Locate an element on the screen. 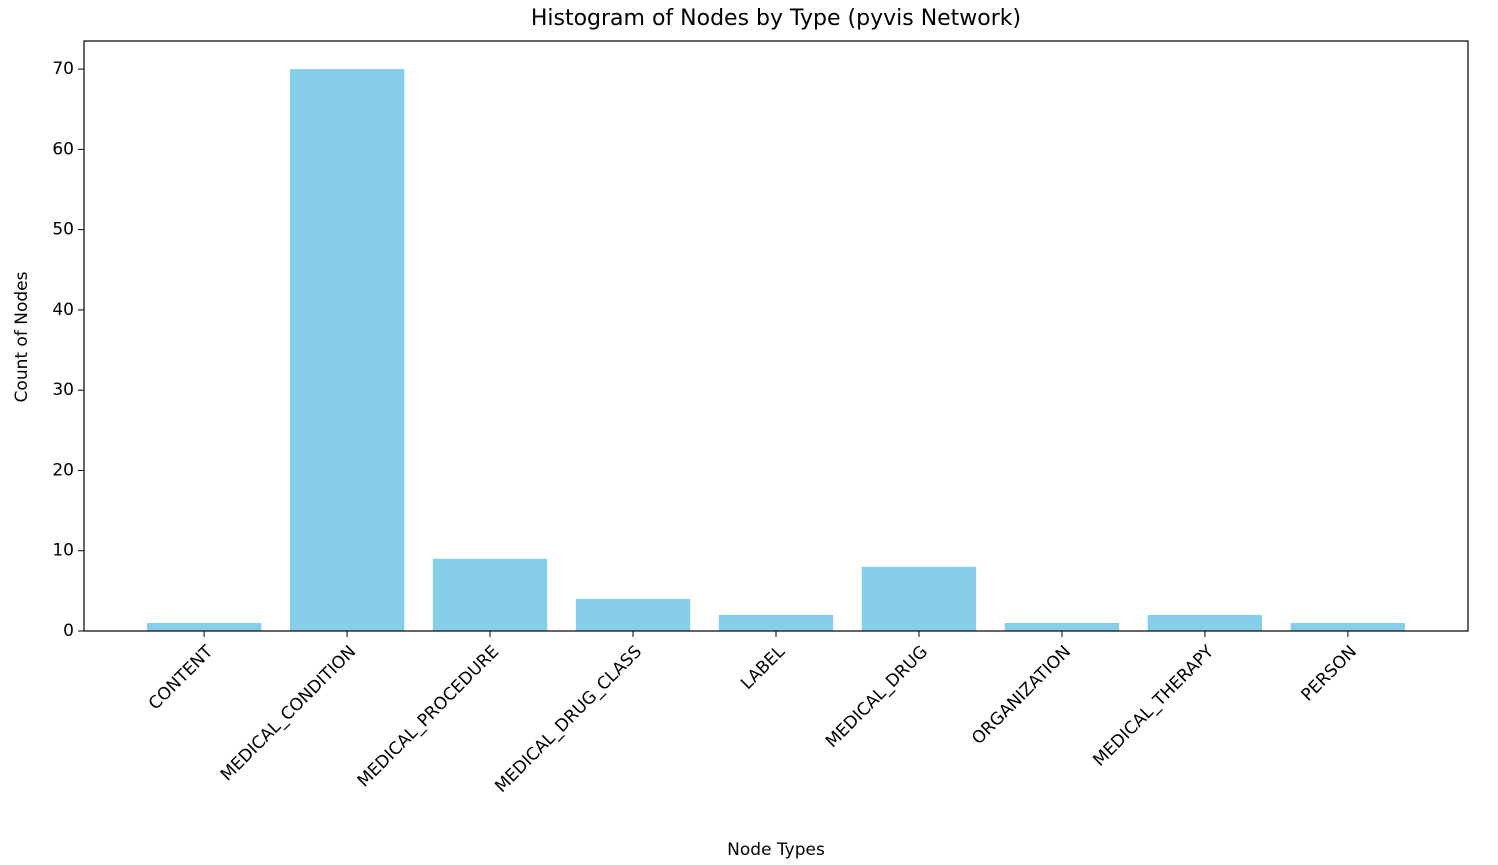  y-tick-label: 0 is located at coordinates (68, 631).